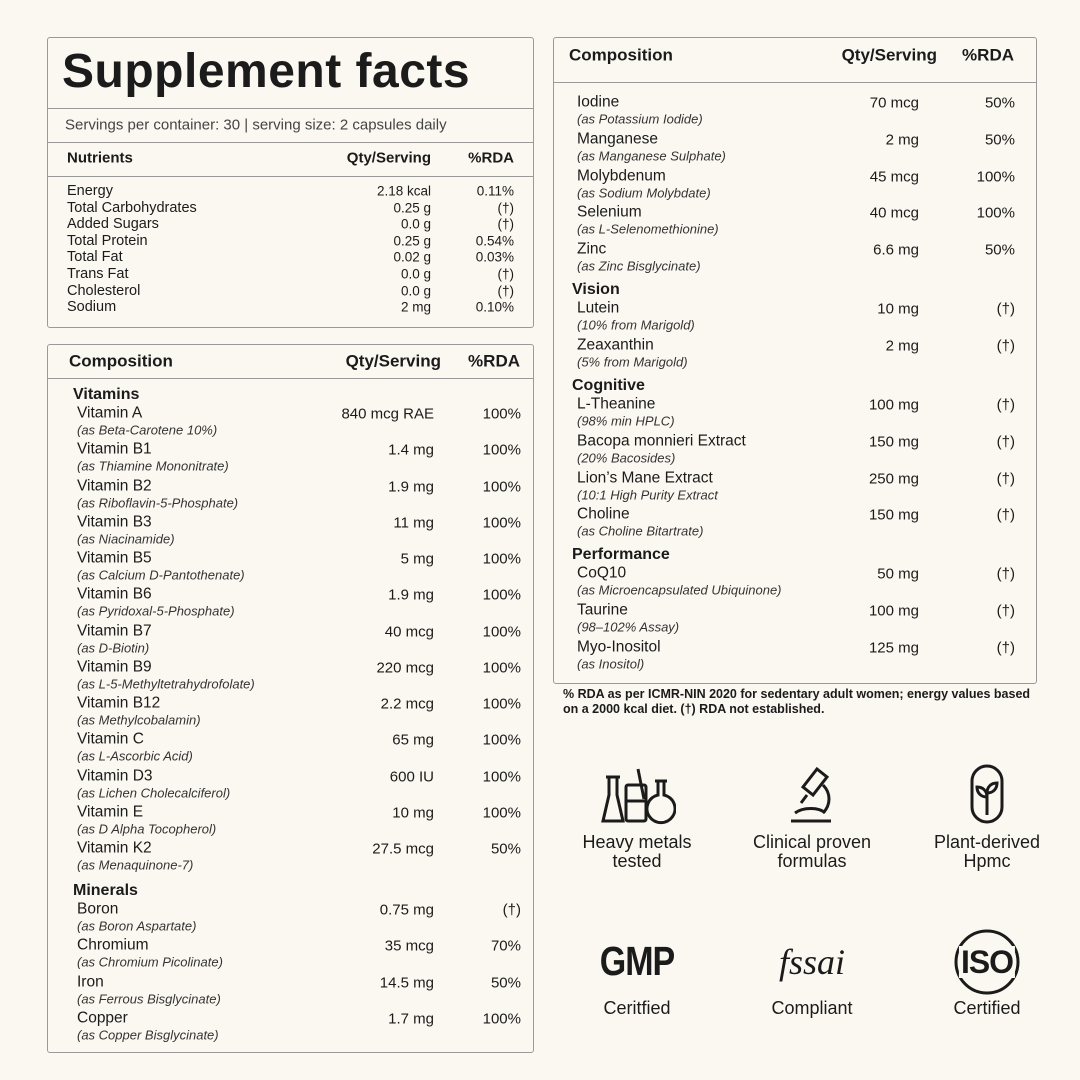 The height and width of the screenshot is (1080, 1080). Describe the element at coordinates (494, 257) in the screenshot. I see `nutrient-rda: 0.03%` at that location.